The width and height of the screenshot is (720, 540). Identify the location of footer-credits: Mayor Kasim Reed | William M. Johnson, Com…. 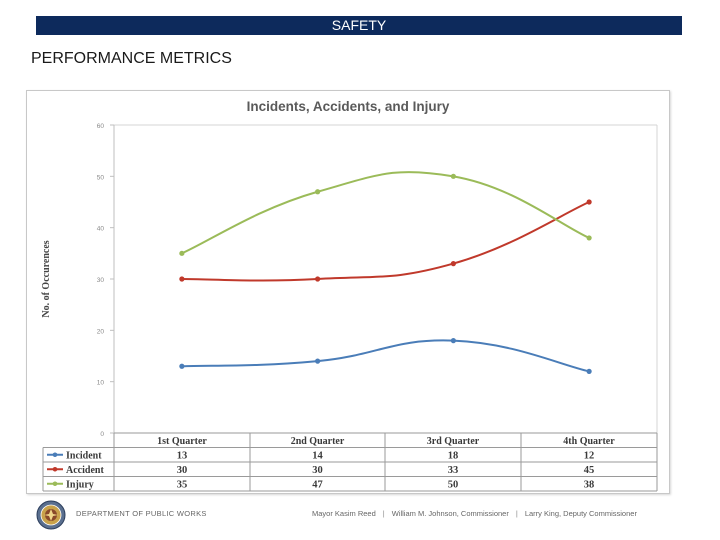
(474, 513).